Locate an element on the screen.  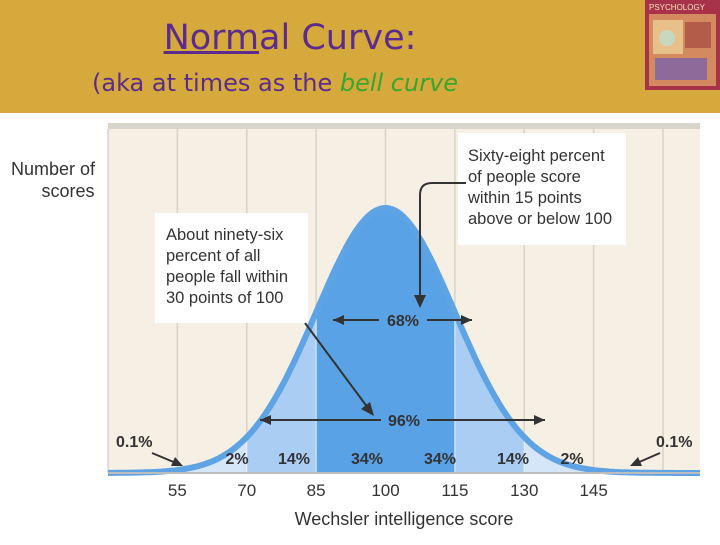
span-96-label-bg is located at coordinates (404, 420).